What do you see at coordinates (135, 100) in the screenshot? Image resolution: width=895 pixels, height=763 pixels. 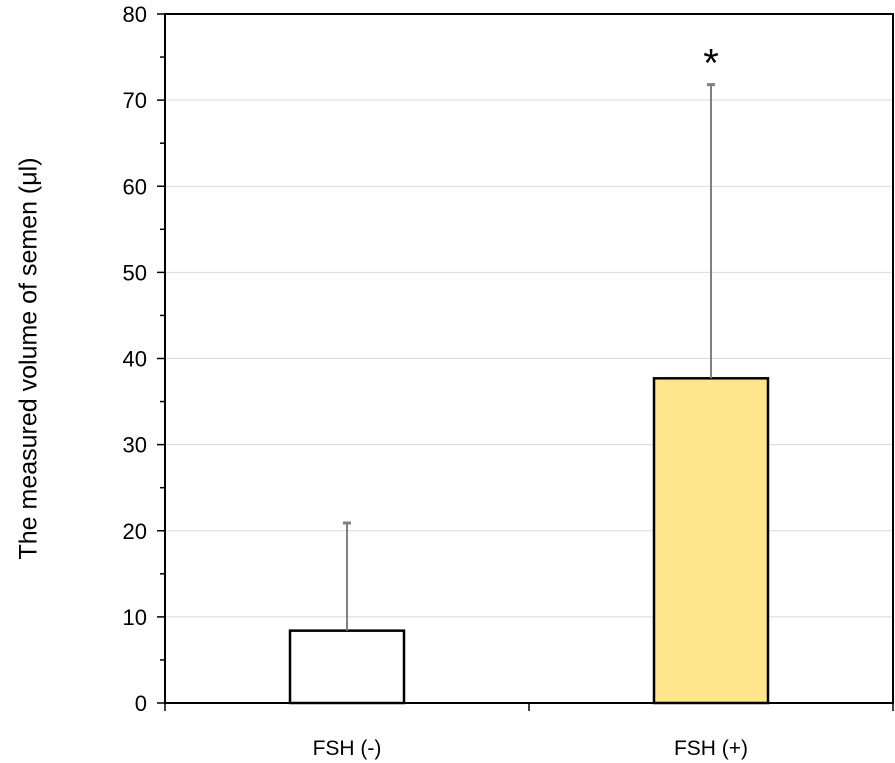 I see `y-tick-label: 70` at bounding box center [135, 100].